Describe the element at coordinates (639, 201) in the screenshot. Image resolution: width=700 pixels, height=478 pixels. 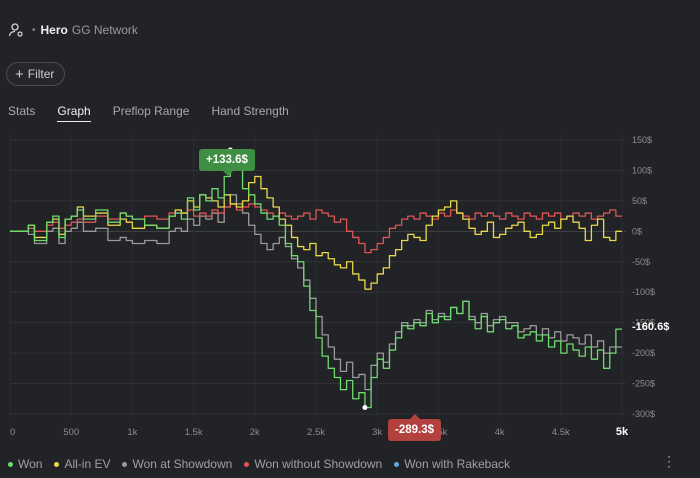
I see `y-tick-label: 50$` at that location.